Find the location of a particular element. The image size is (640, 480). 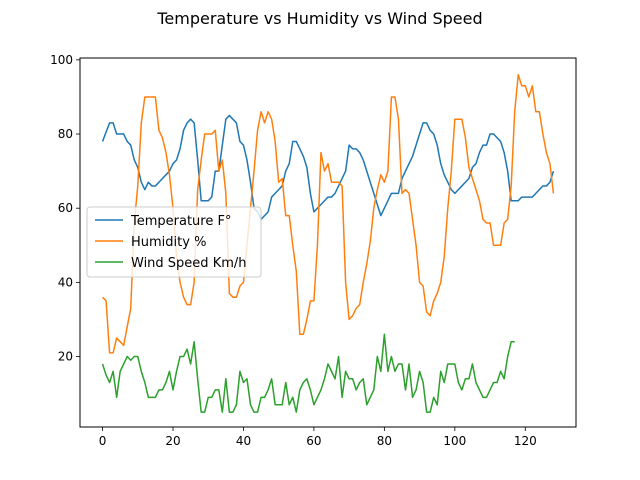

y-tick-label: 20 is located at coordinates (65, 357).